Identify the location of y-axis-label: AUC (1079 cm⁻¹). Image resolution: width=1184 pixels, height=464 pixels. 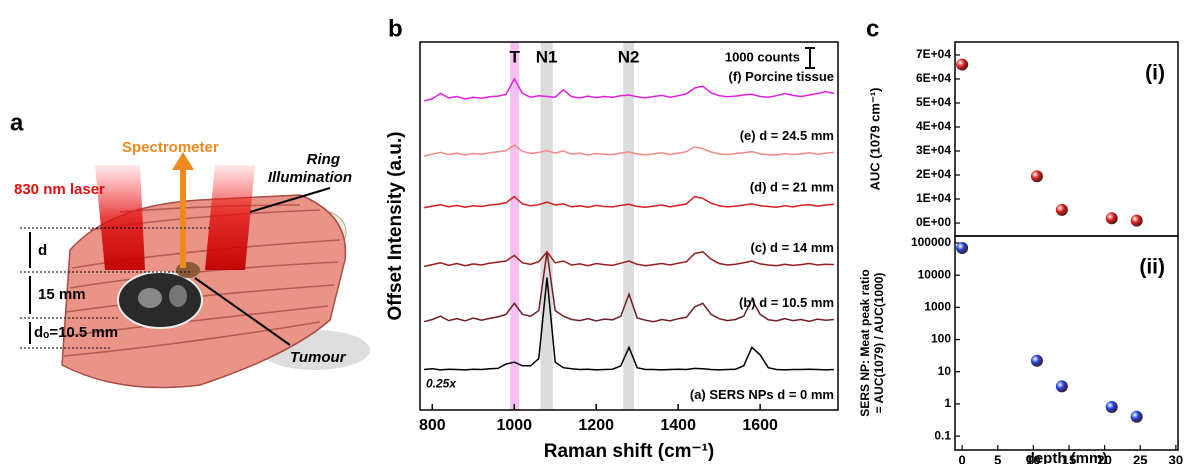
(874, 139).